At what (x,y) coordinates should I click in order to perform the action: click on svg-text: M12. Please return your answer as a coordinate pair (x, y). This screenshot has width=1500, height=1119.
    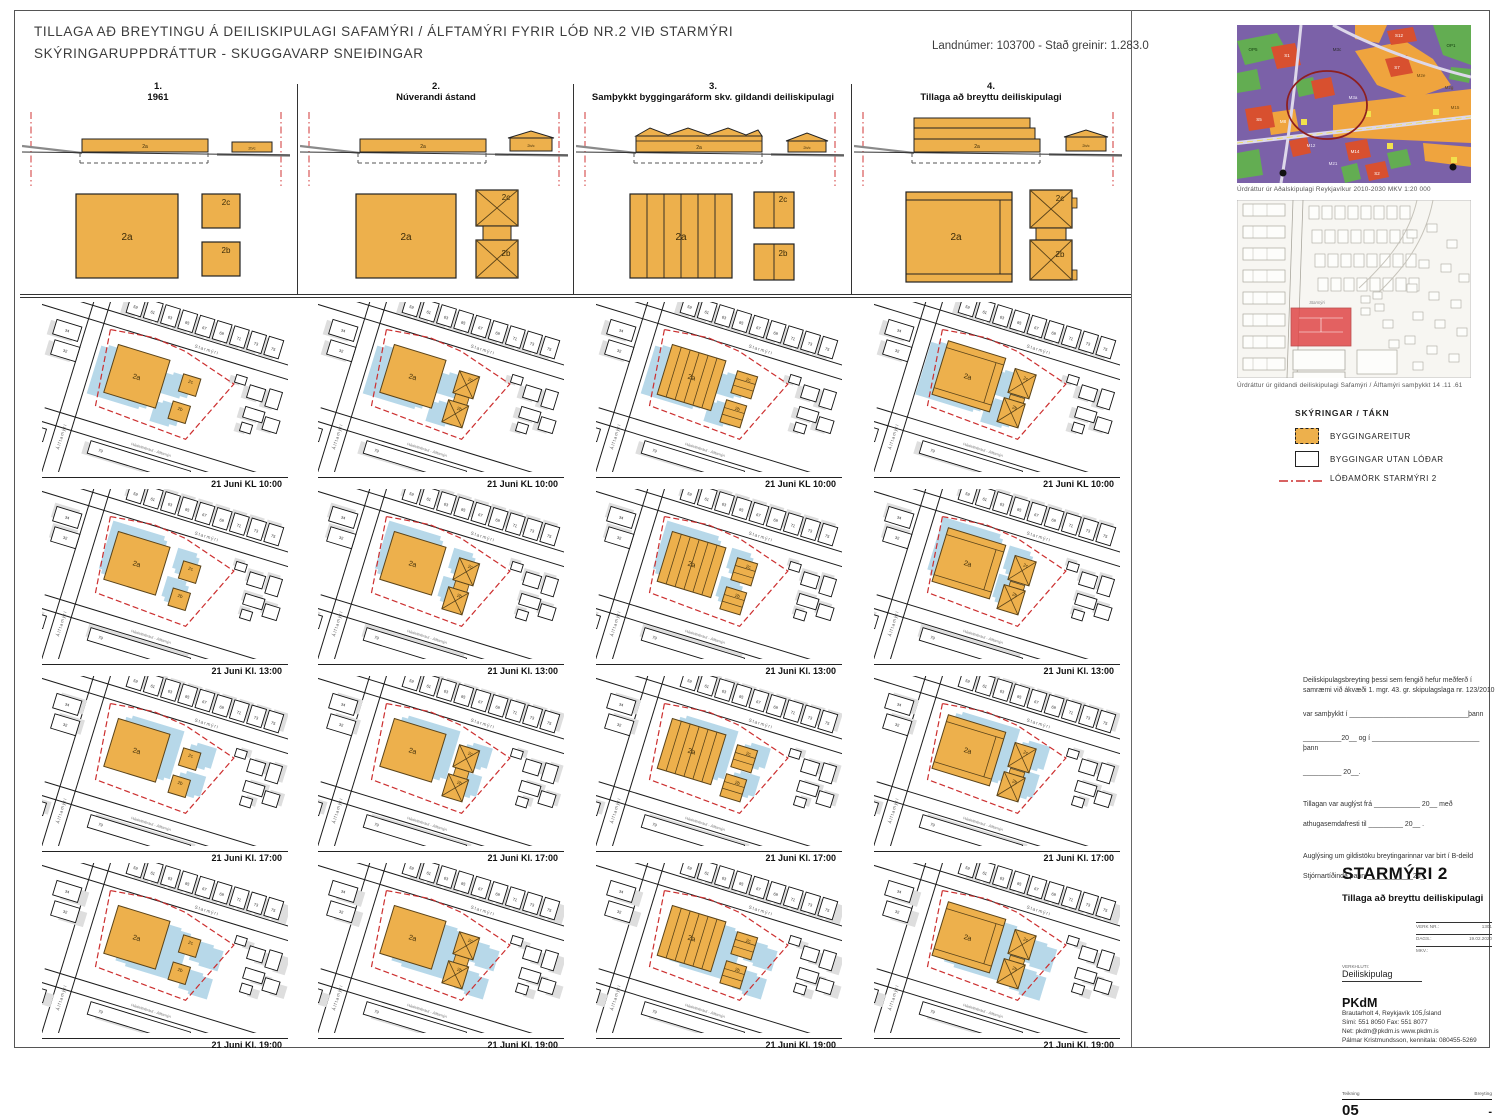
    Looking at the image, I should click on (1311, 145).